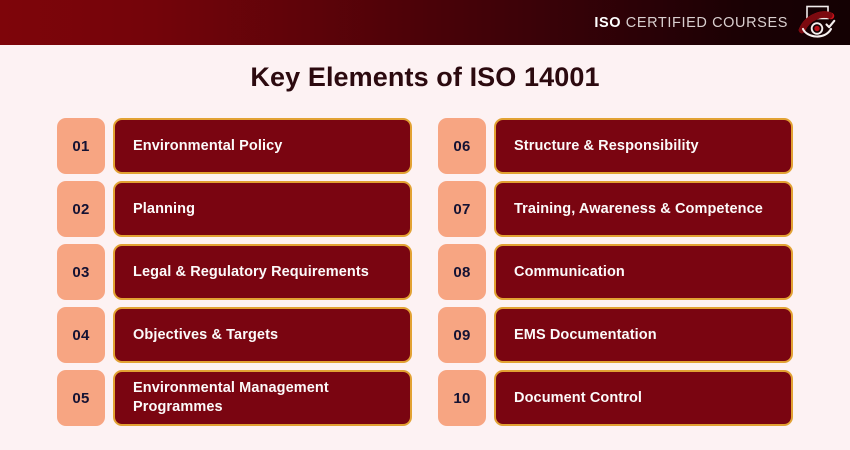 Image resolution: width=850 pixels, height=450 pixels. Describe the element at coordinates (262, 209) in the screenshot. I see `element-label-box: Planning` at that location.